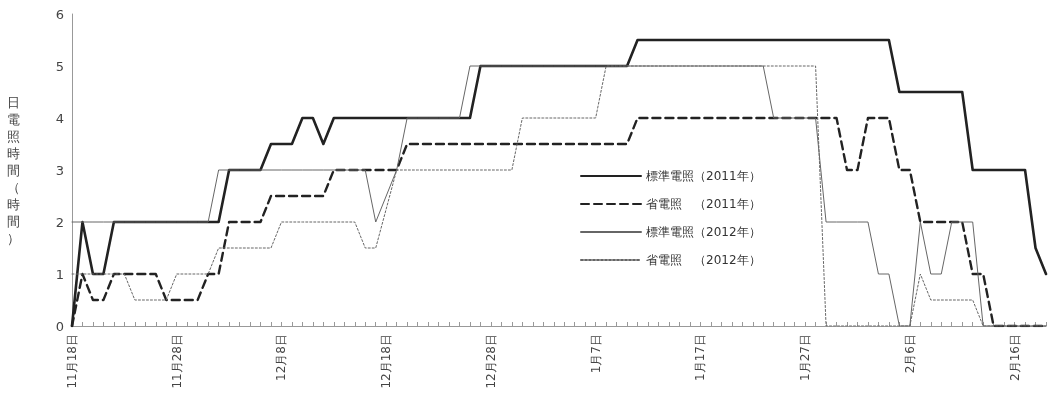  What do you see at coordinates (703, 204) in the screenshot?
I see `legend-label: 省電照 （2011年）` at bounding box center [703, 204].